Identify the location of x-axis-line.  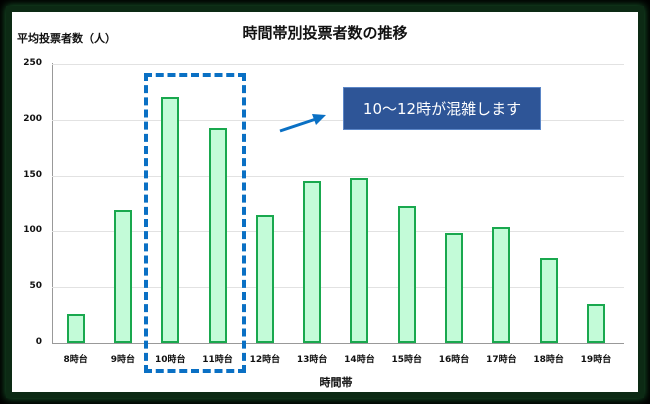
(338, 343).